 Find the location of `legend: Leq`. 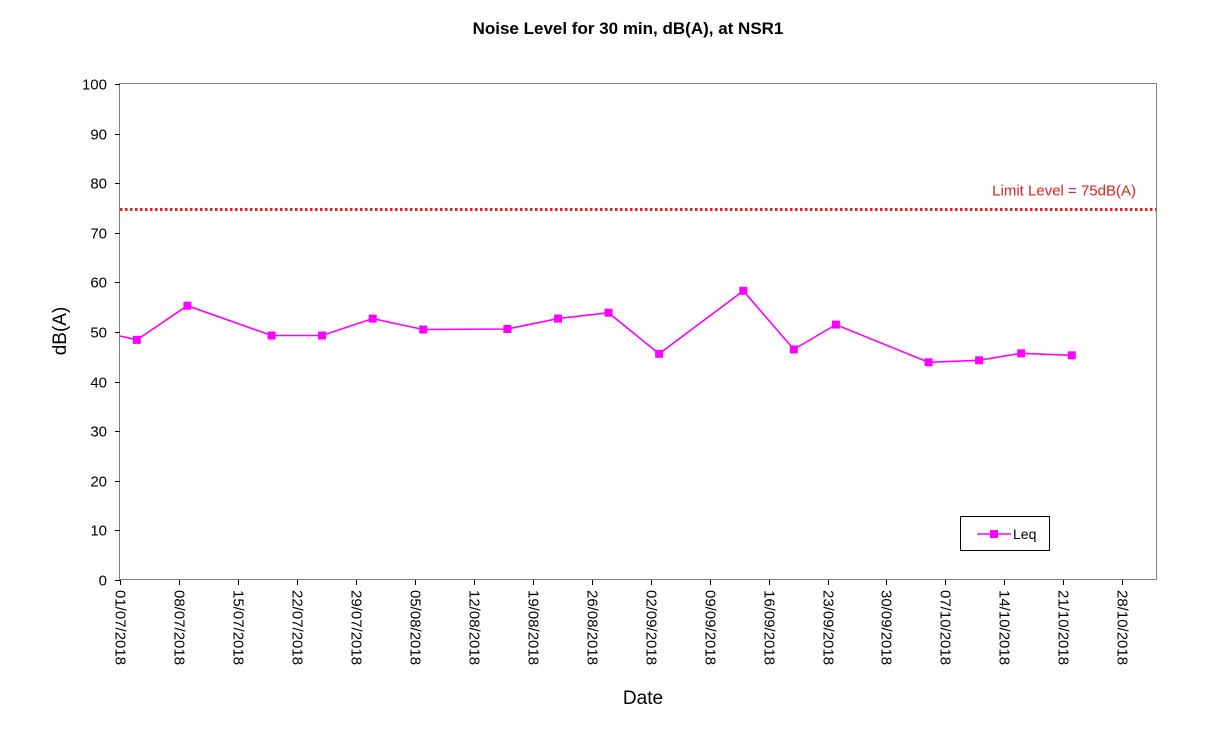

legend: Leq is located at coordinates (1005, 533).